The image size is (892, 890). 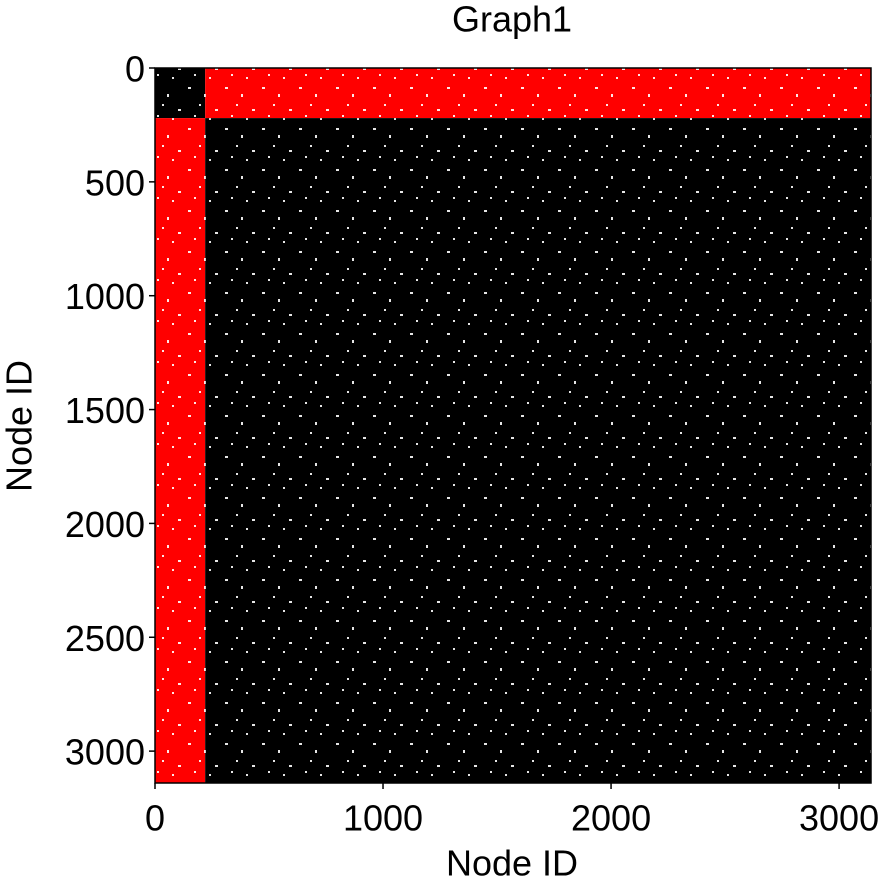 I want to click on y-tick-label: 0, so click(x=135, y=69).